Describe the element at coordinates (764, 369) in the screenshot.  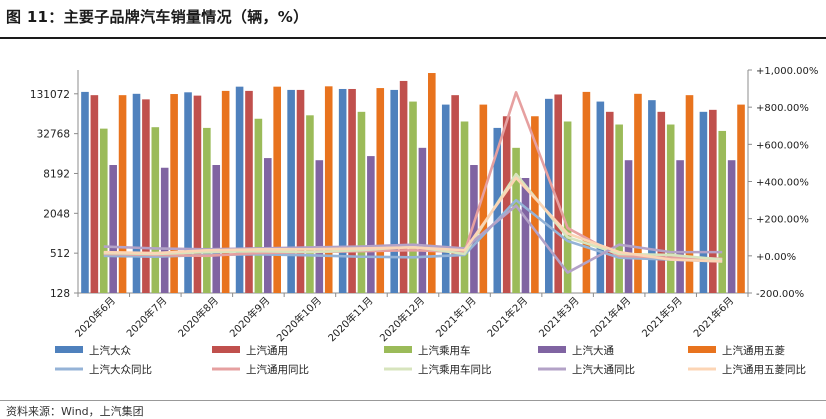
I see `legend-label: 上汽通用五菱同比` at that location.